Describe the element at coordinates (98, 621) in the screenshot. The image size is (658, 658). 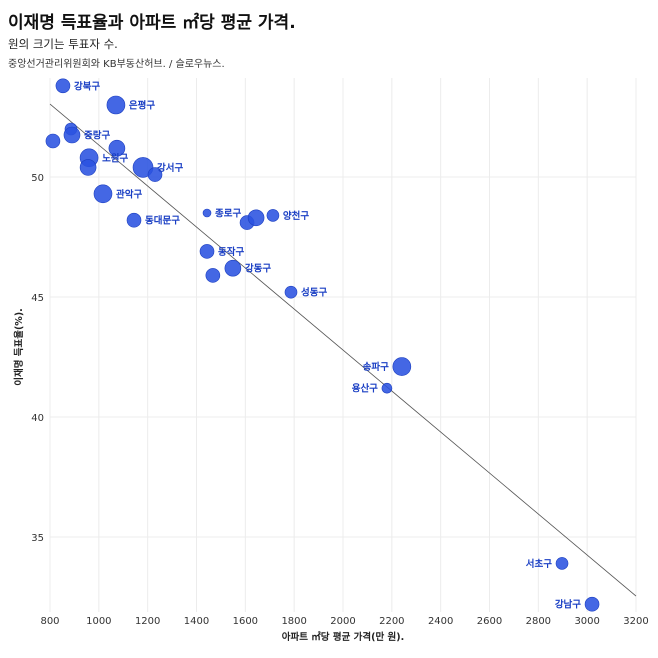
I see `x-tick-label: 1000` at that location.